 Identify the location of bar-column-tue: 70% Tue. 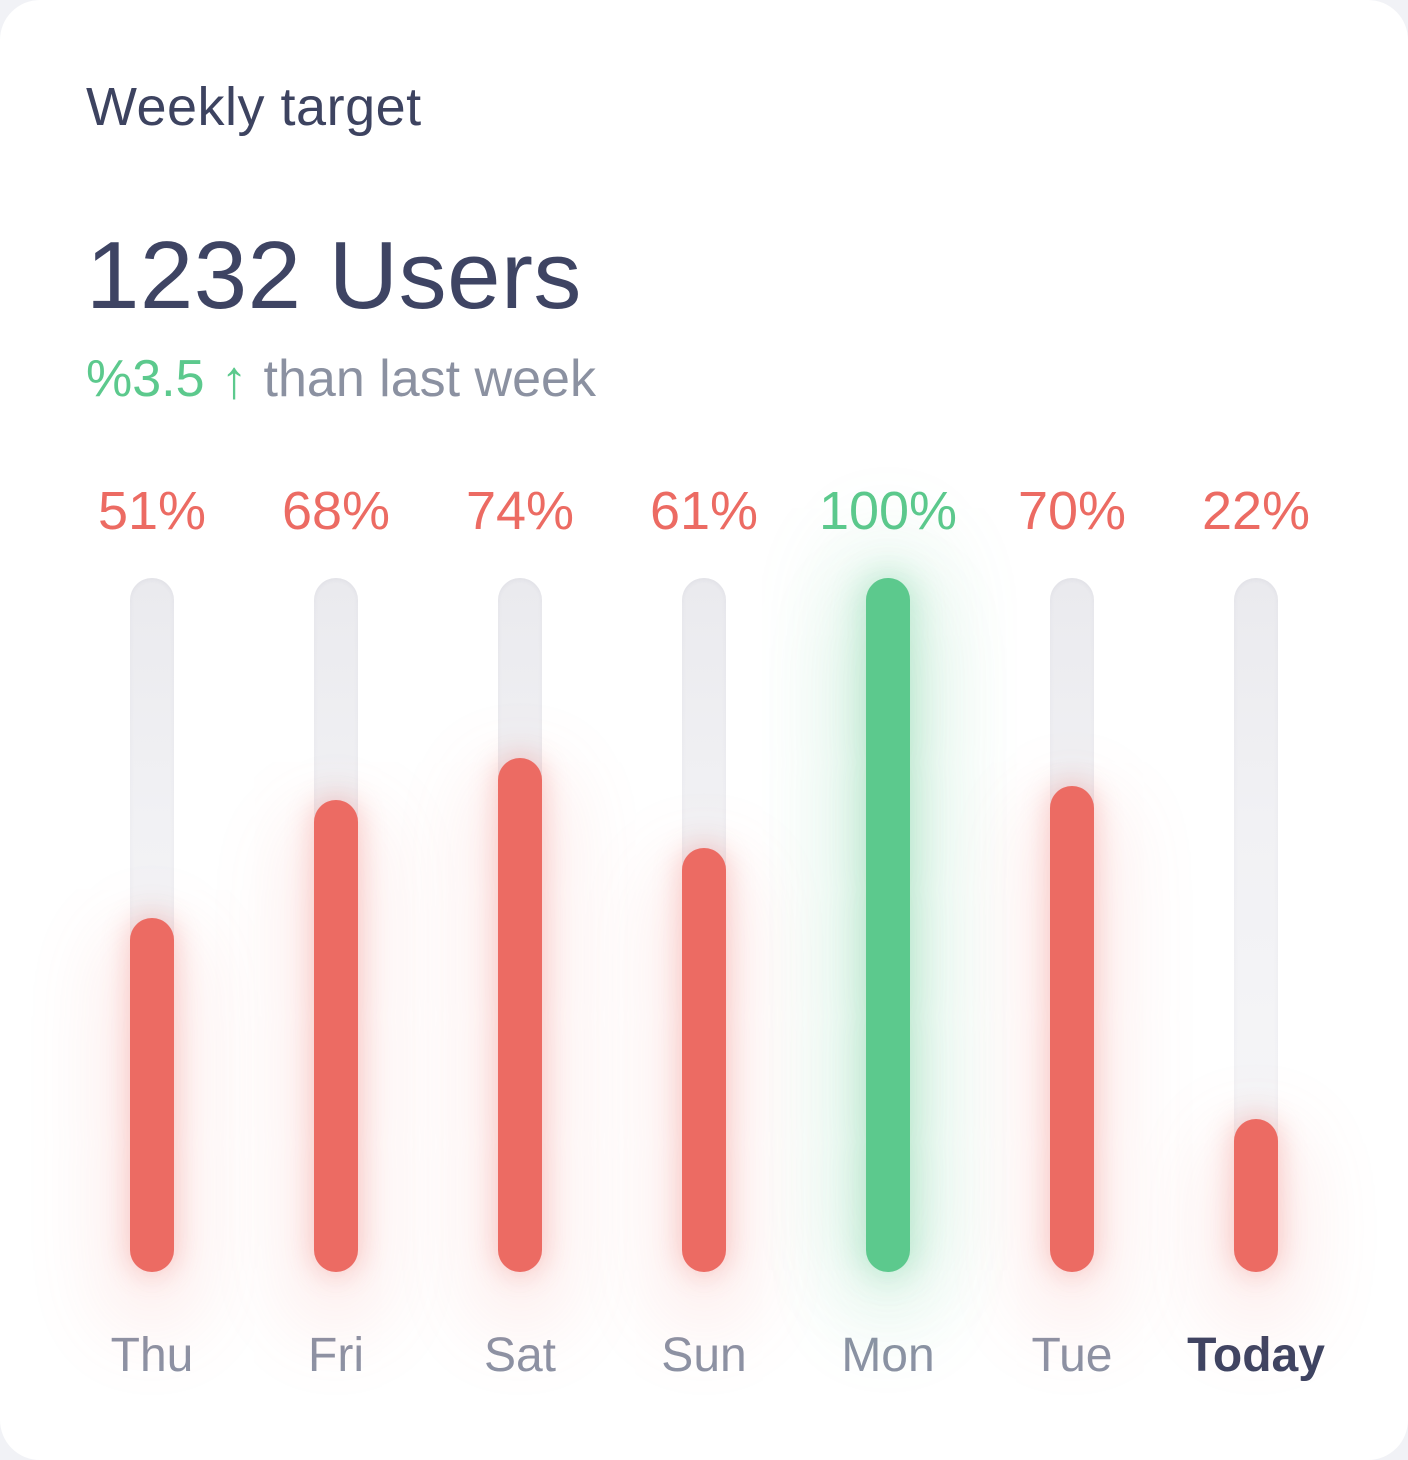
(1072, 933).